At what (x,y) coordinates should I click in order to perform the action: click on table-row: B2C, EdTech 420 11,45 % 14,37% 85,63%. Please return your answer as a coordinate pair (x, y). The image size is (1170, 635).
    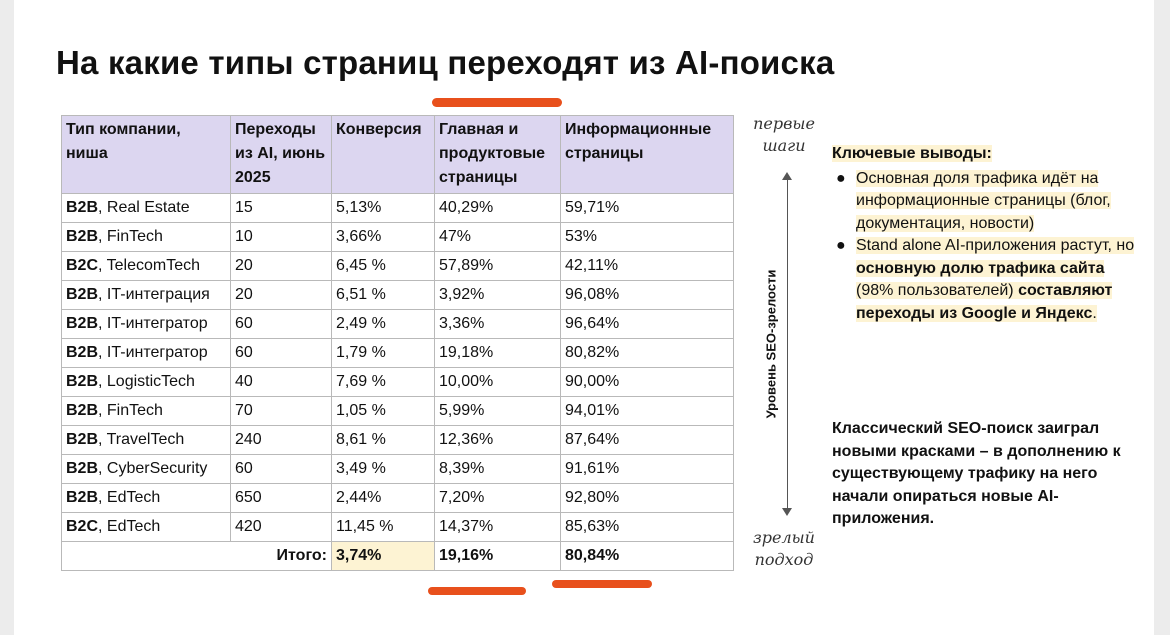
    Looking at the image, I should click on (397, 527).